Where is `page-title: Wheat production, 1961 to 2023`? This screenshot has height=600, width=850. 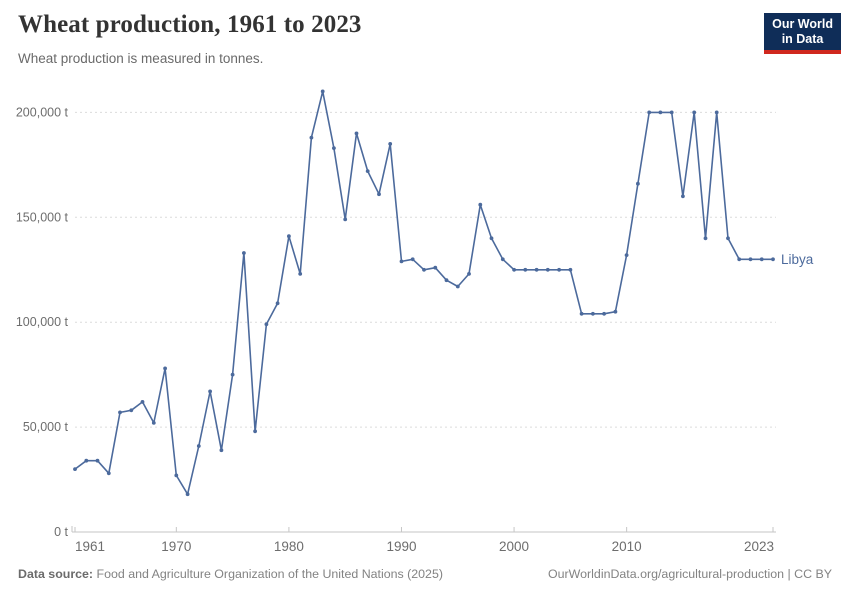
page-title: Wheat production, 1961 to 2023 is located at coordinates (190, 24).